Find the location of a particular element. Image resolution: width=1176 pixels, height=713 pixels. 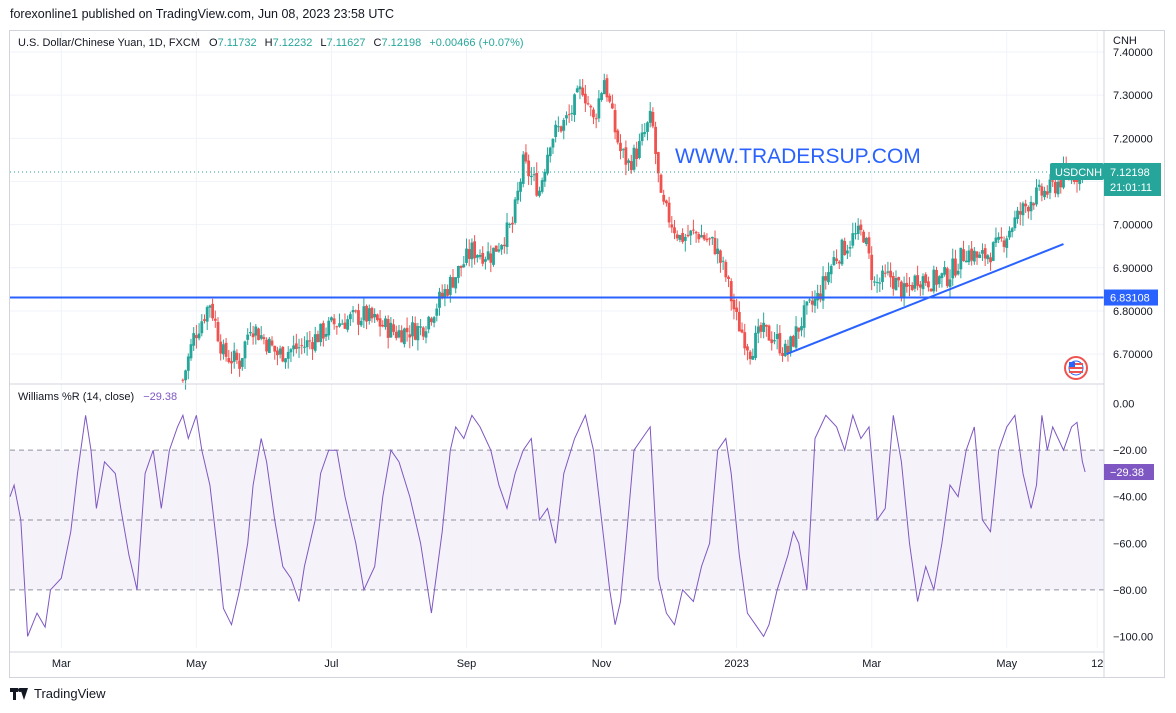

williams-title: Williams %R (14, close) is located at coordinates (76, 397).